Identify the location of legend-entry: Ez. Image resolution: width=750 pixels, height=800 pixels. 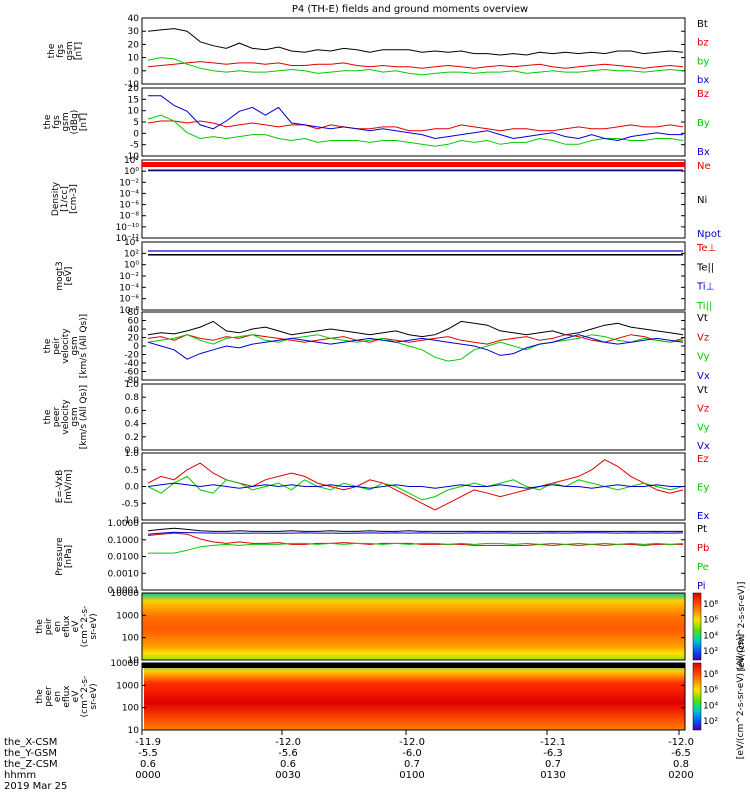
(703, 459).